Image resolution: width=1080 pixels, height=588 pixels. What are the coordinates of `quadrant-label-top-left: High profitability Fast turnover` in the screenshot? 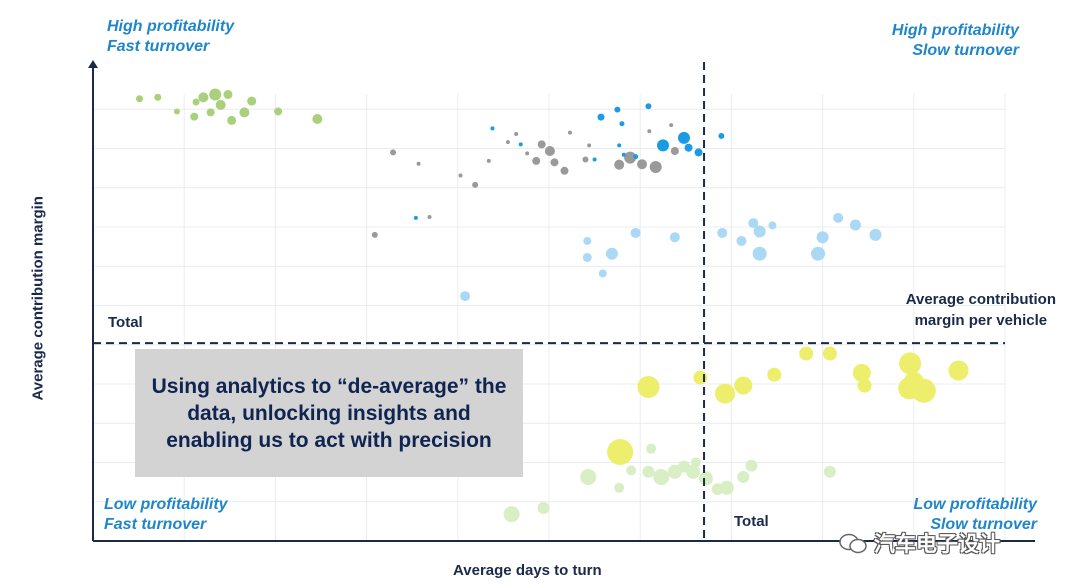 It's located at (170, 37).